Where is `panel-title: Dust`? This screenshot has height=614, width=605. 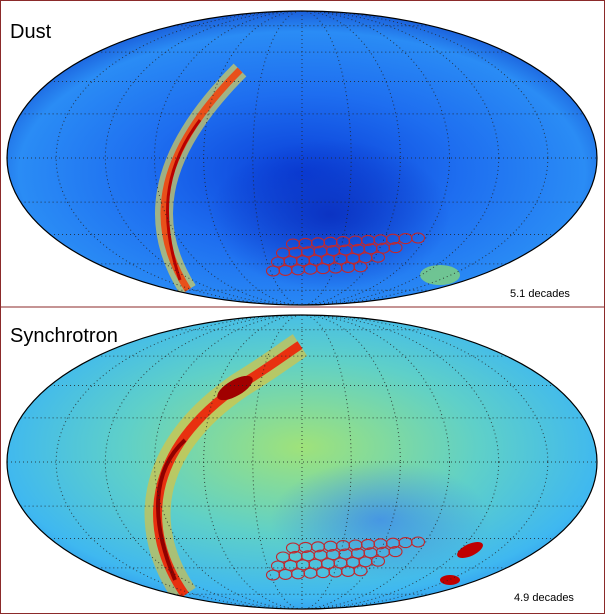 panel-title: Dust is located at coordinates (31, 32).